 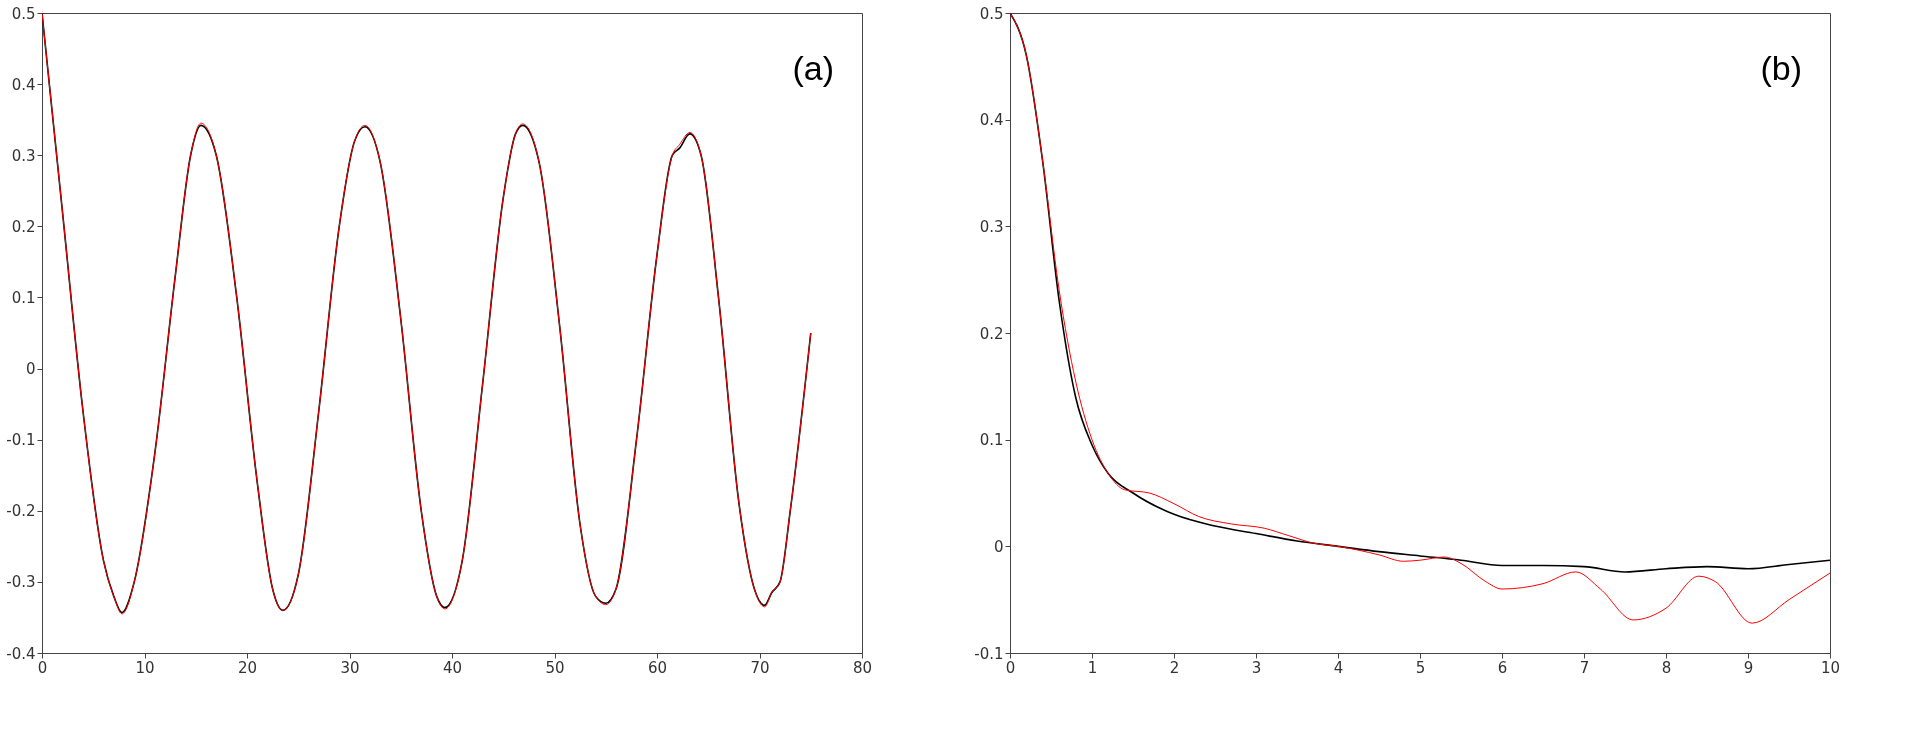 I want to click on x-tick-label: 40, so click(x=452, y=667).